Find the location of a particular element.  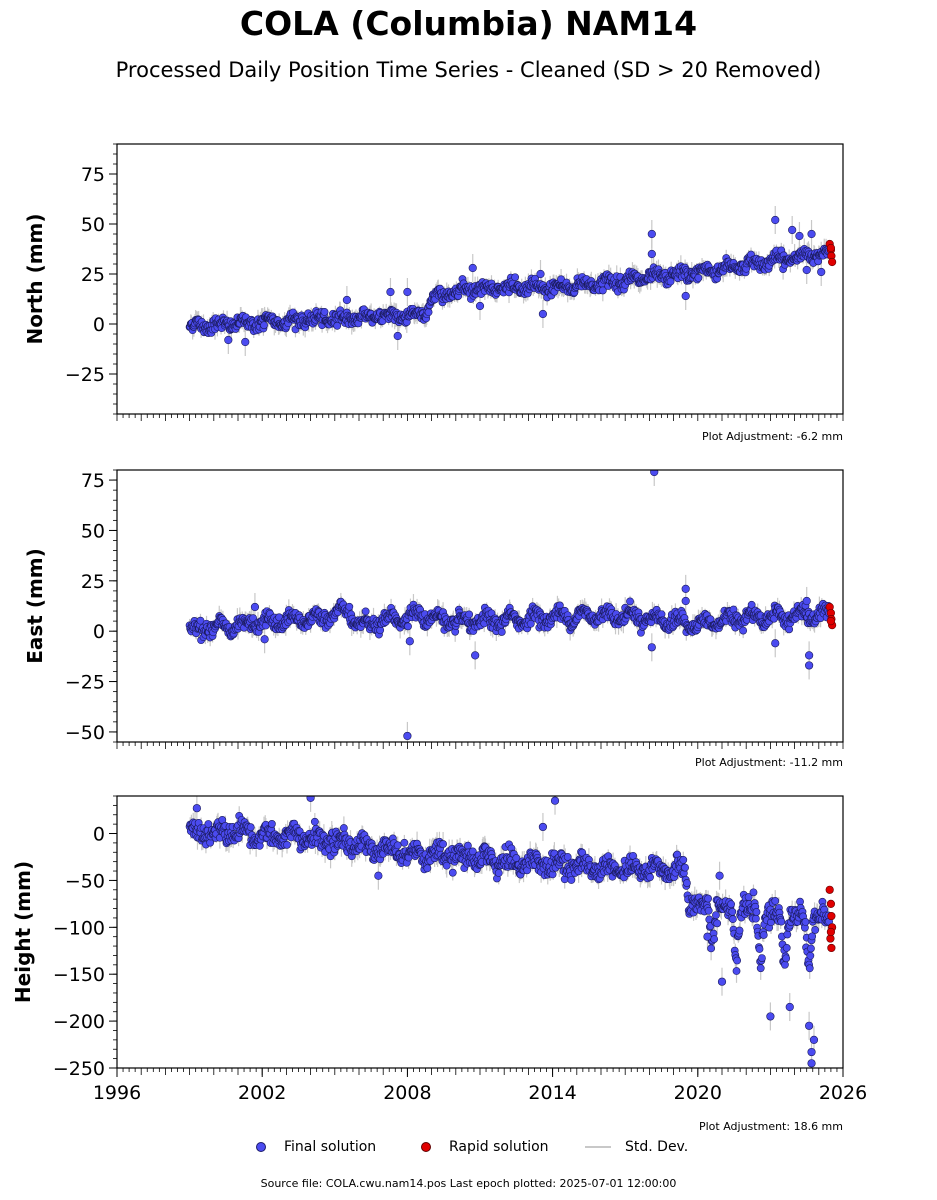

plot-adjustment-note: Plot Adjustment: -6.2 mm is located at coordinates (772, 436).